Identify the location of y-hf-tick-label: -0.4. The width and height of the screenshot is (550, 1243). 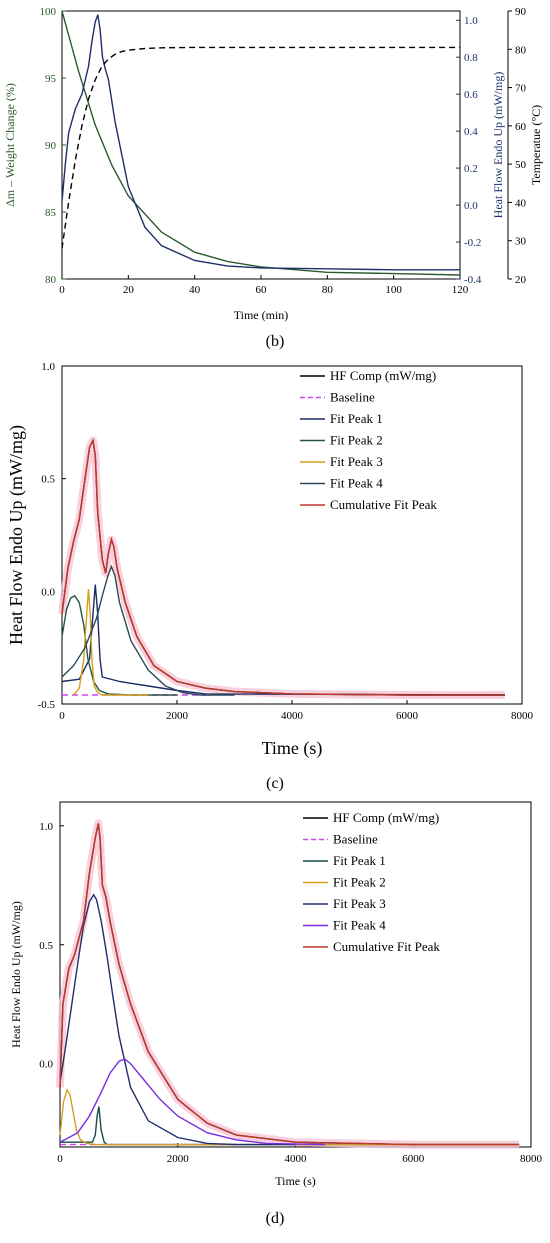
(473, 280).